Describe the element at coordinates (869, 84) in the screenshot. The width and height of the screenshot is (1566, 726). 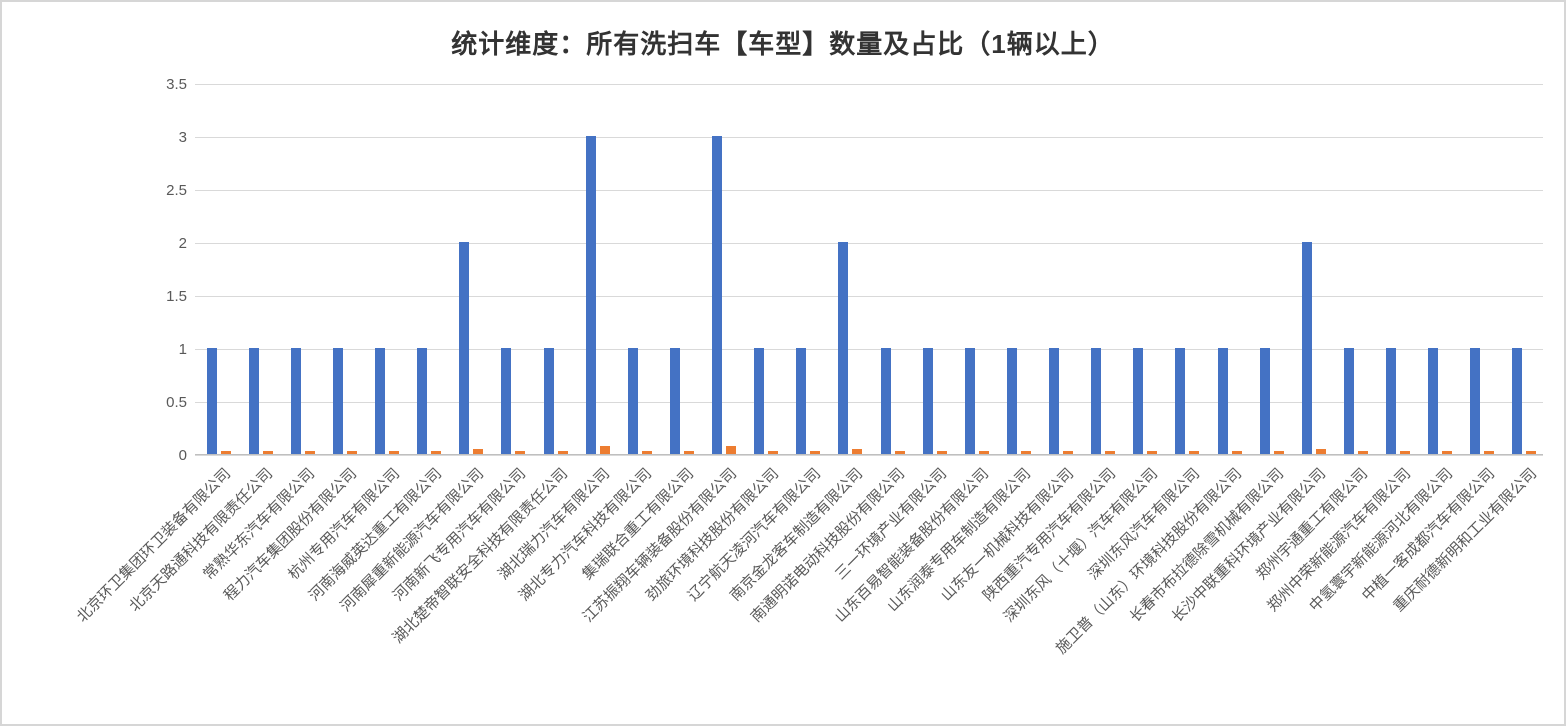
I see `gridline-y-3.5` at that location.